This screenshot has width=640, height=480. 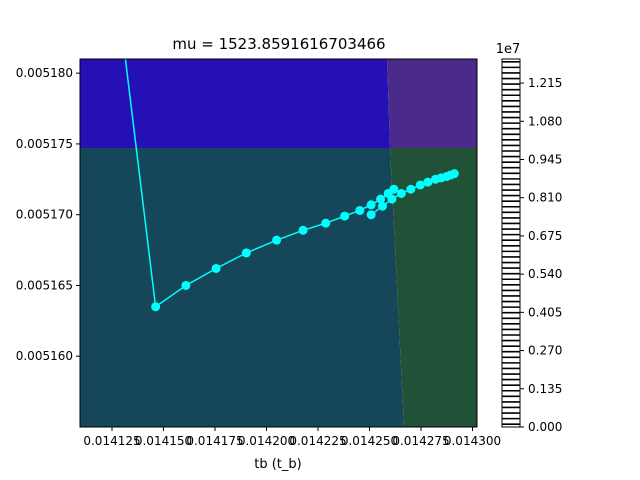 I want to click on x-tick-label: 0.014175, so click(x=214, y=441).